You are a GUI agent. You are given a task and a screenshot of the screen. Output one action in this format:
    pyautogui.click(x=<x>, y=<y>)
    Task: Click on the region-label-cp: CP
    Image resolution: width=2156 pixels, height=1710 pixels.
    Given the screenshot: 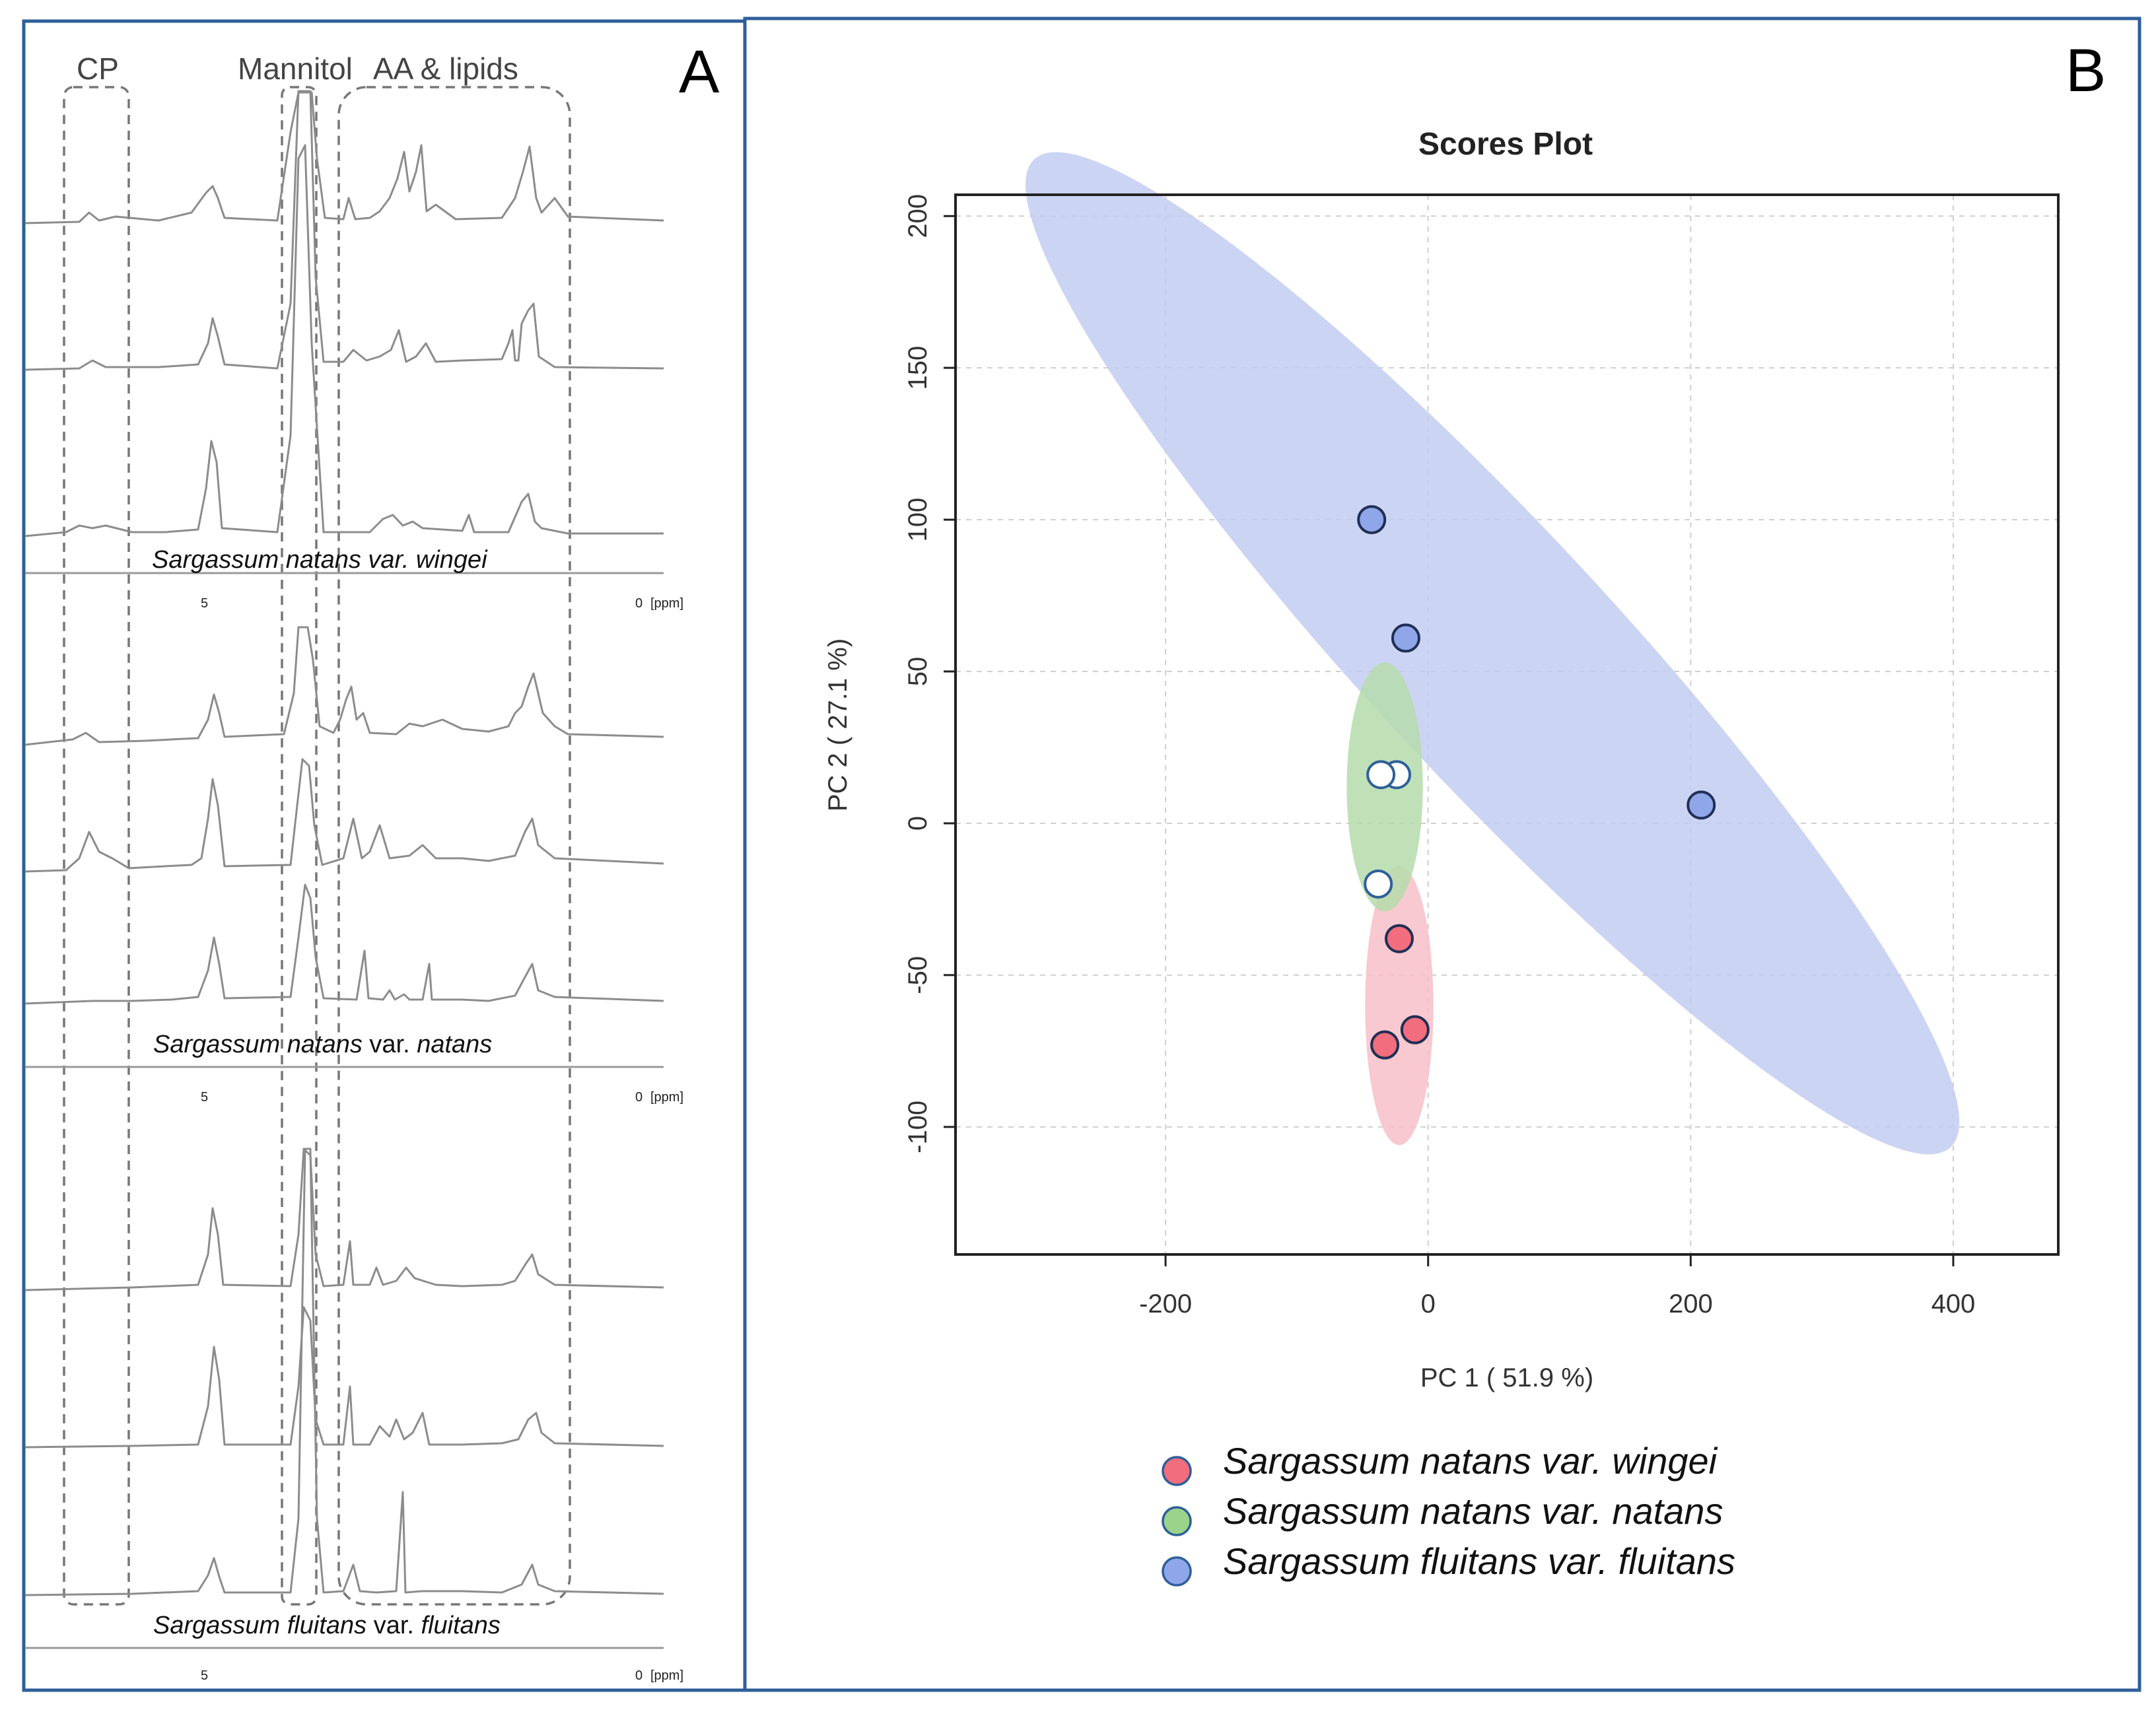 What is the action you would take?
    pyautogui.click(x=98, y=68)
    